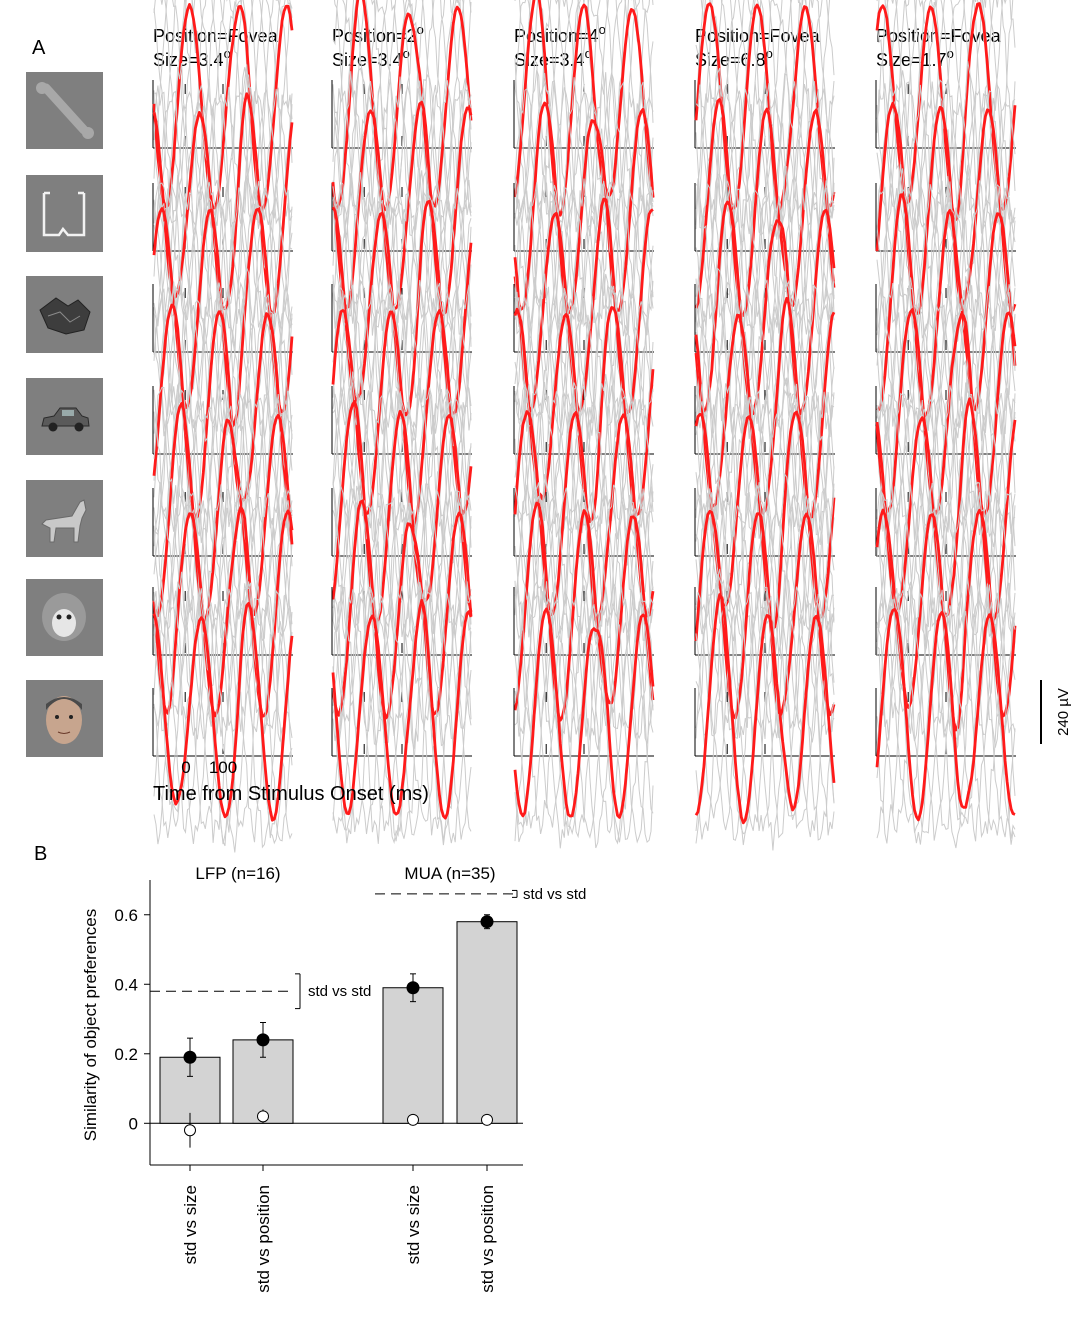 This screenshot has height=1330, width=1091. Describe the element at coordinates (68, 413) in the screenshot. I see `car-window` at that location.